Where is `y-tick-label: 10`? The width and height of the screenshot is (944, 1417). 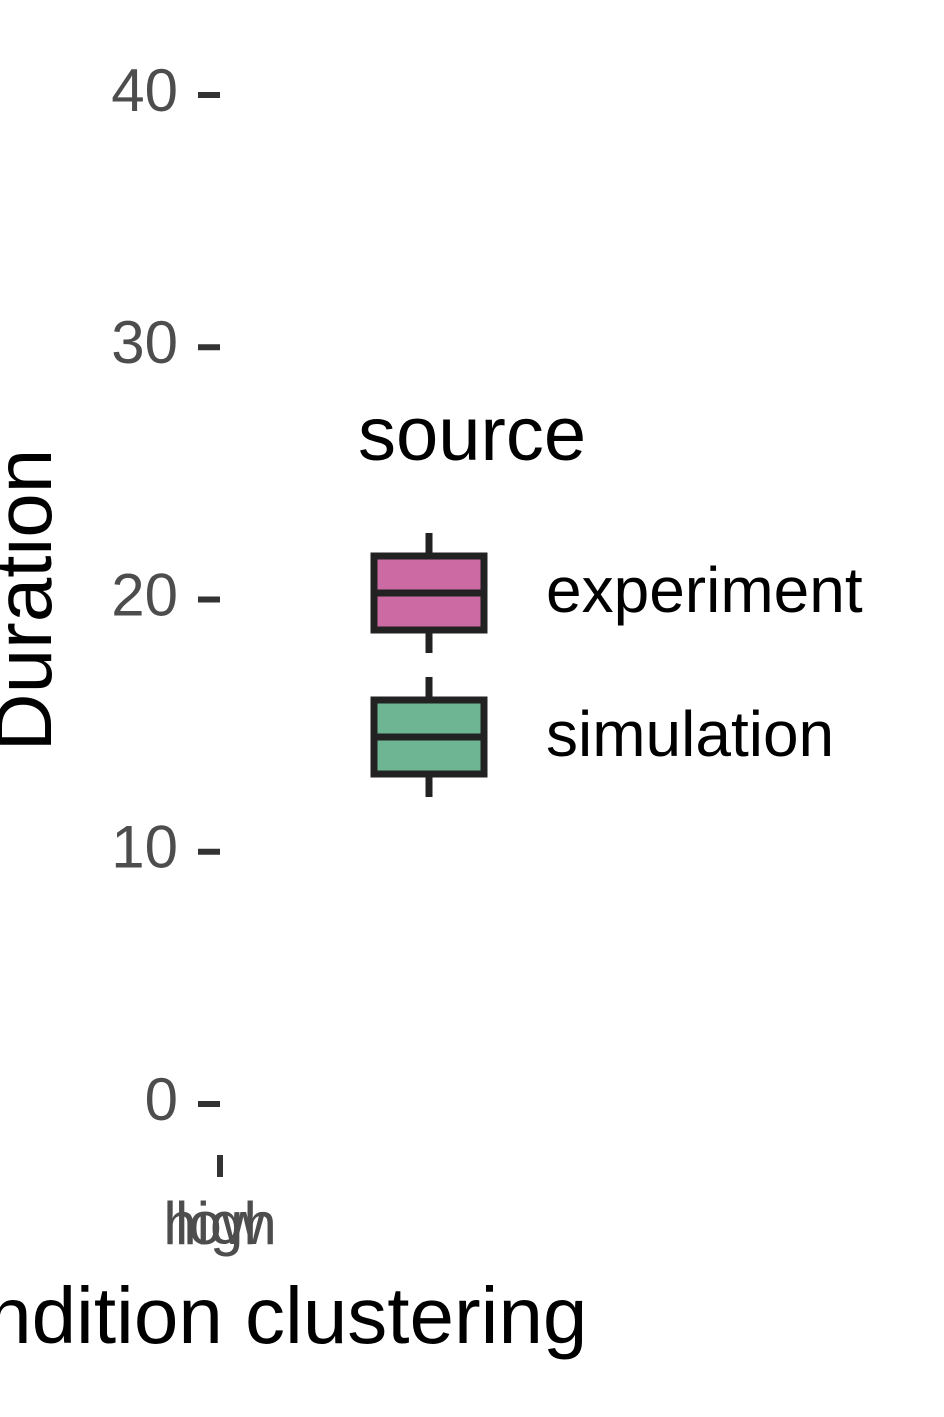
y-tick-label: 10 is located at coordinates (144, 847).